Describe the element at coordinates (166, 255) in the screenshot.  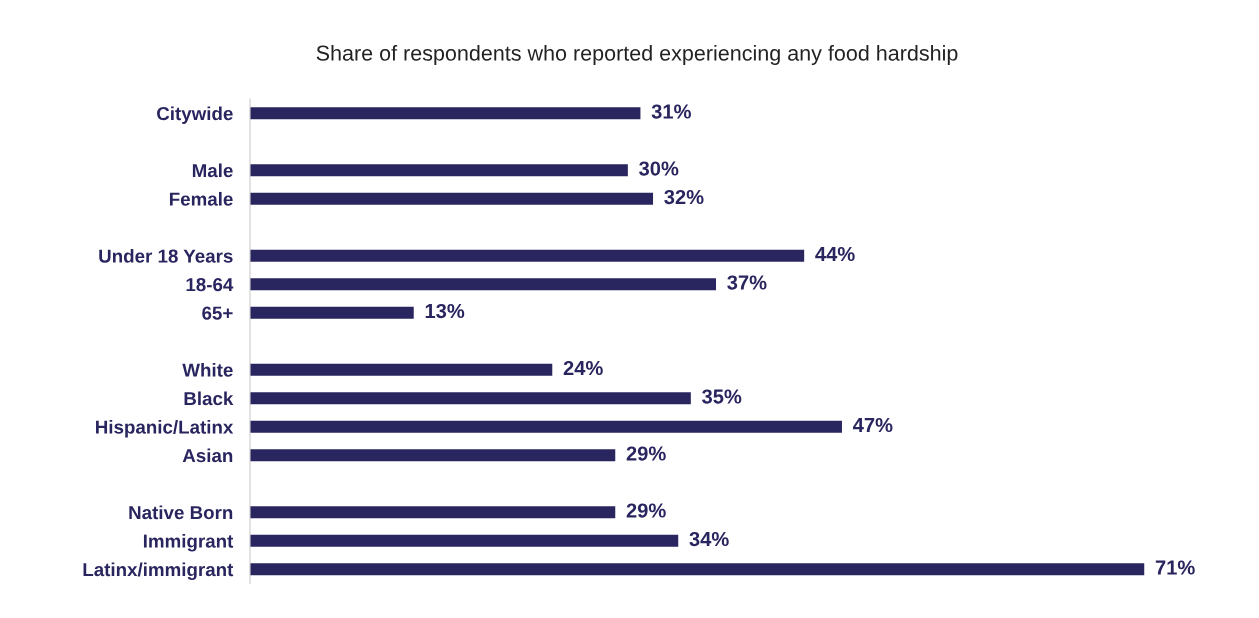
I see `y-tick-label: Under 18 Years` at that location.